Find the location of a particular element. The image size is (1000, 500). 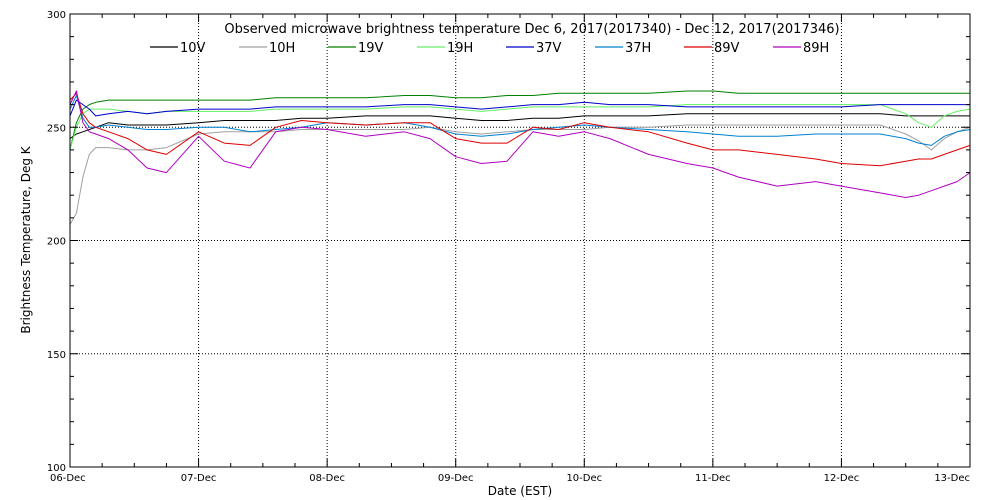

y-tick-label: 300 is located at coordinates (56, 15).